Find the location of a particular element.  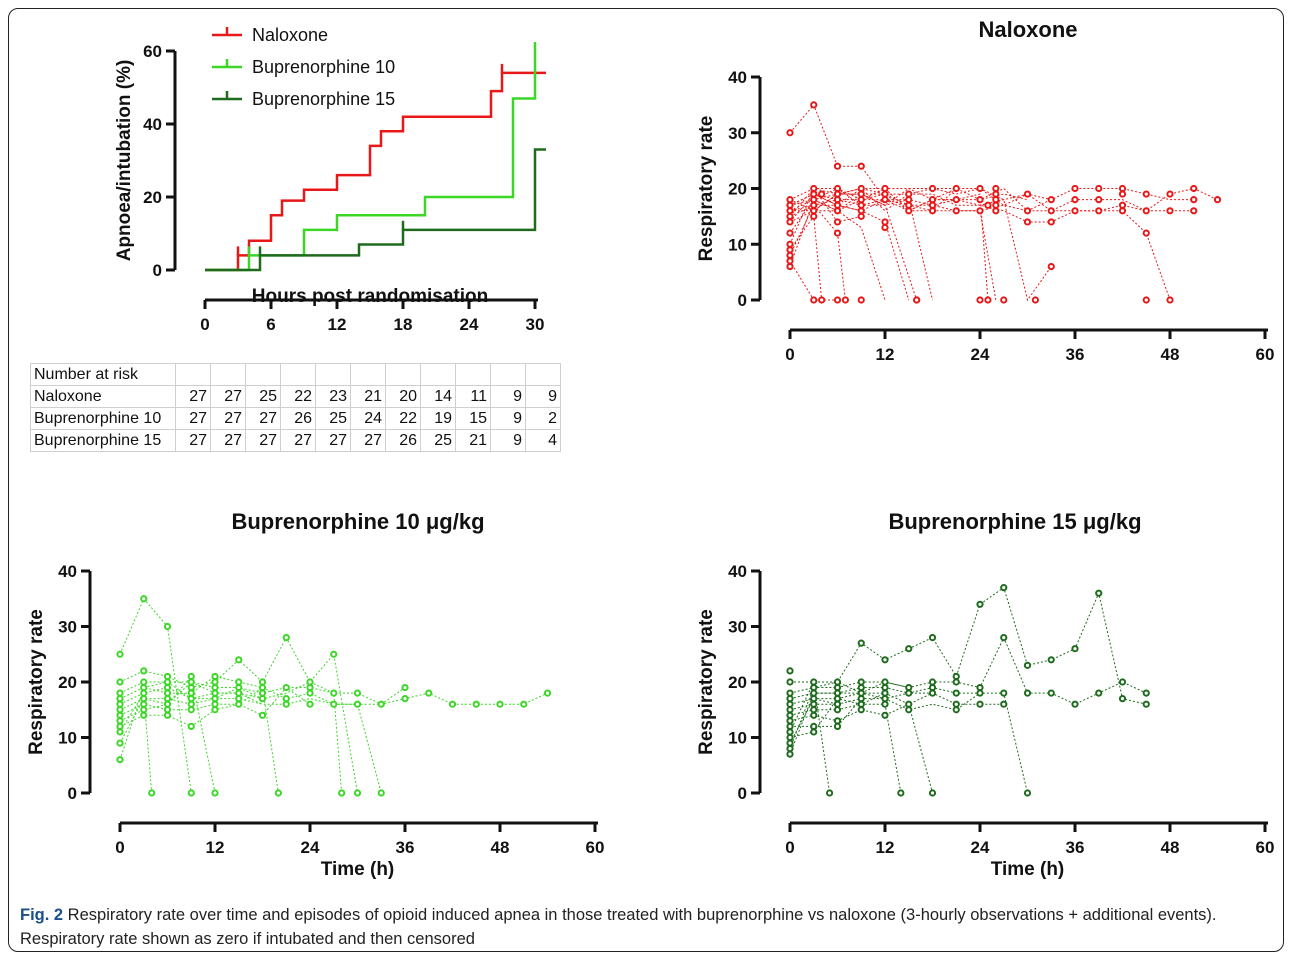

km-series-line is located at coordinates (375, 210).